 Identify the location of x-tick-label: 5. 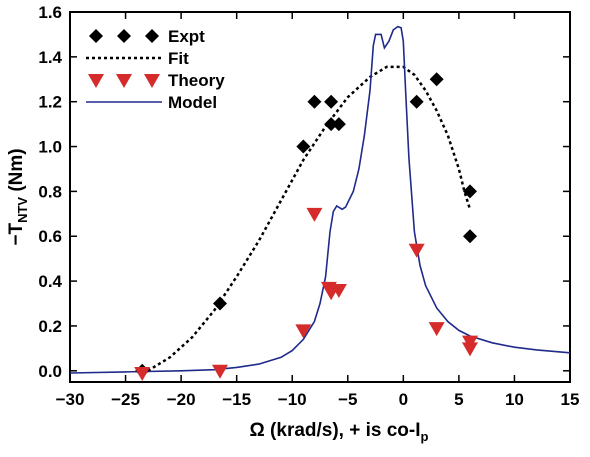
(458, 399).